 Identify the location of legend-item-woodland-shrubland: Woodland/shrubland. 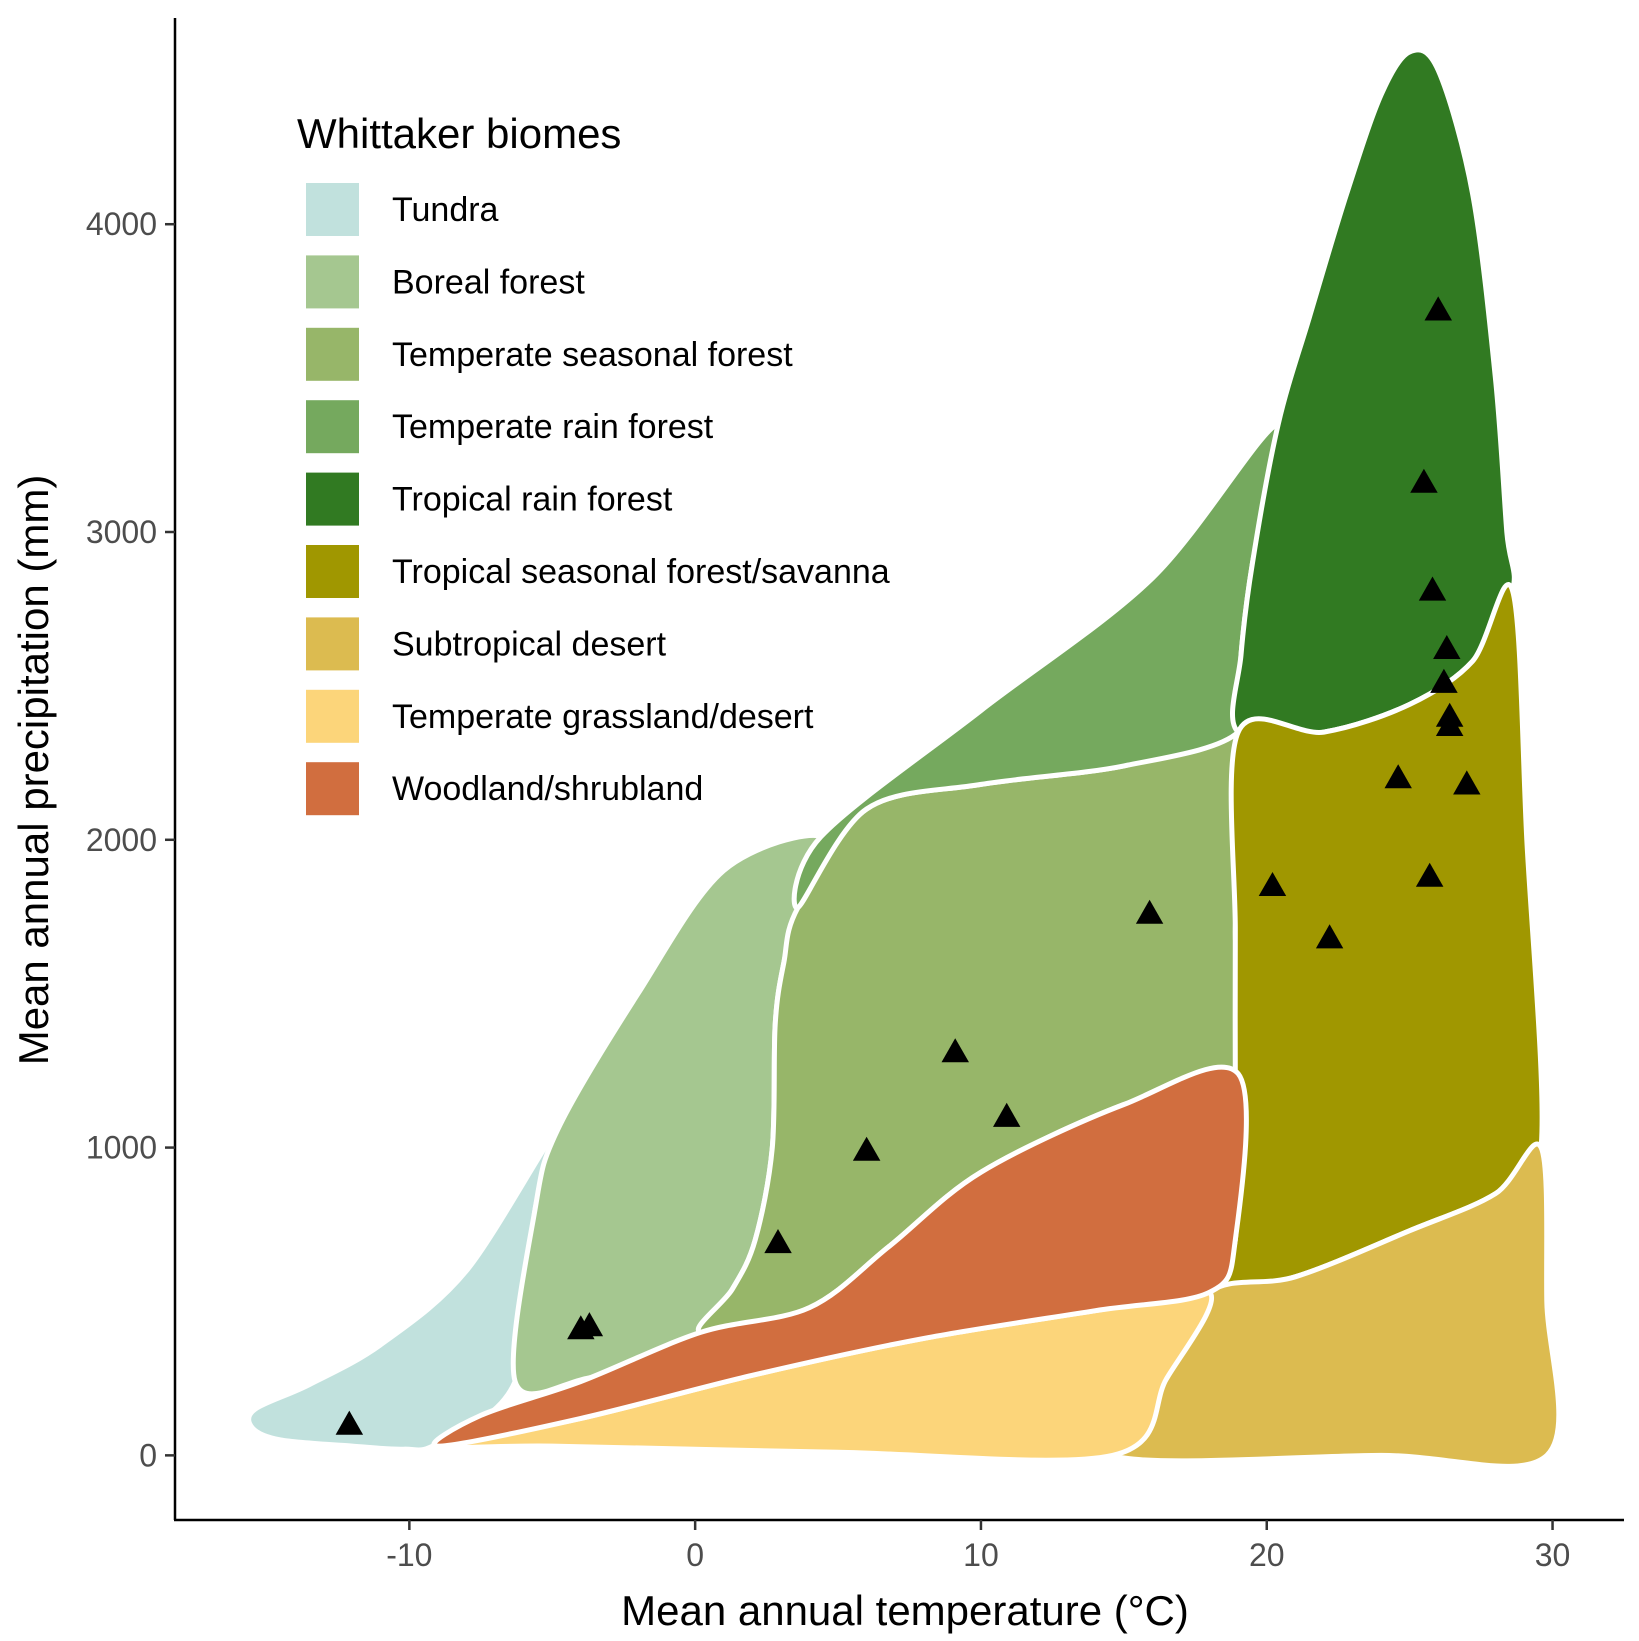
(504, 789).